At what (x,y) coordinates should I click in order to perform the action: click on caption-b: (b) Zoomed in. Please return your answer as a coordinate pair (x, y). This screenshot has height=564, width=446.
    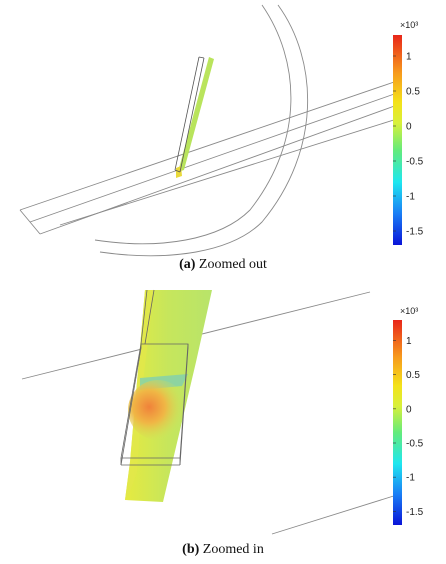
    Looking at the image, I should click on (223, 550).